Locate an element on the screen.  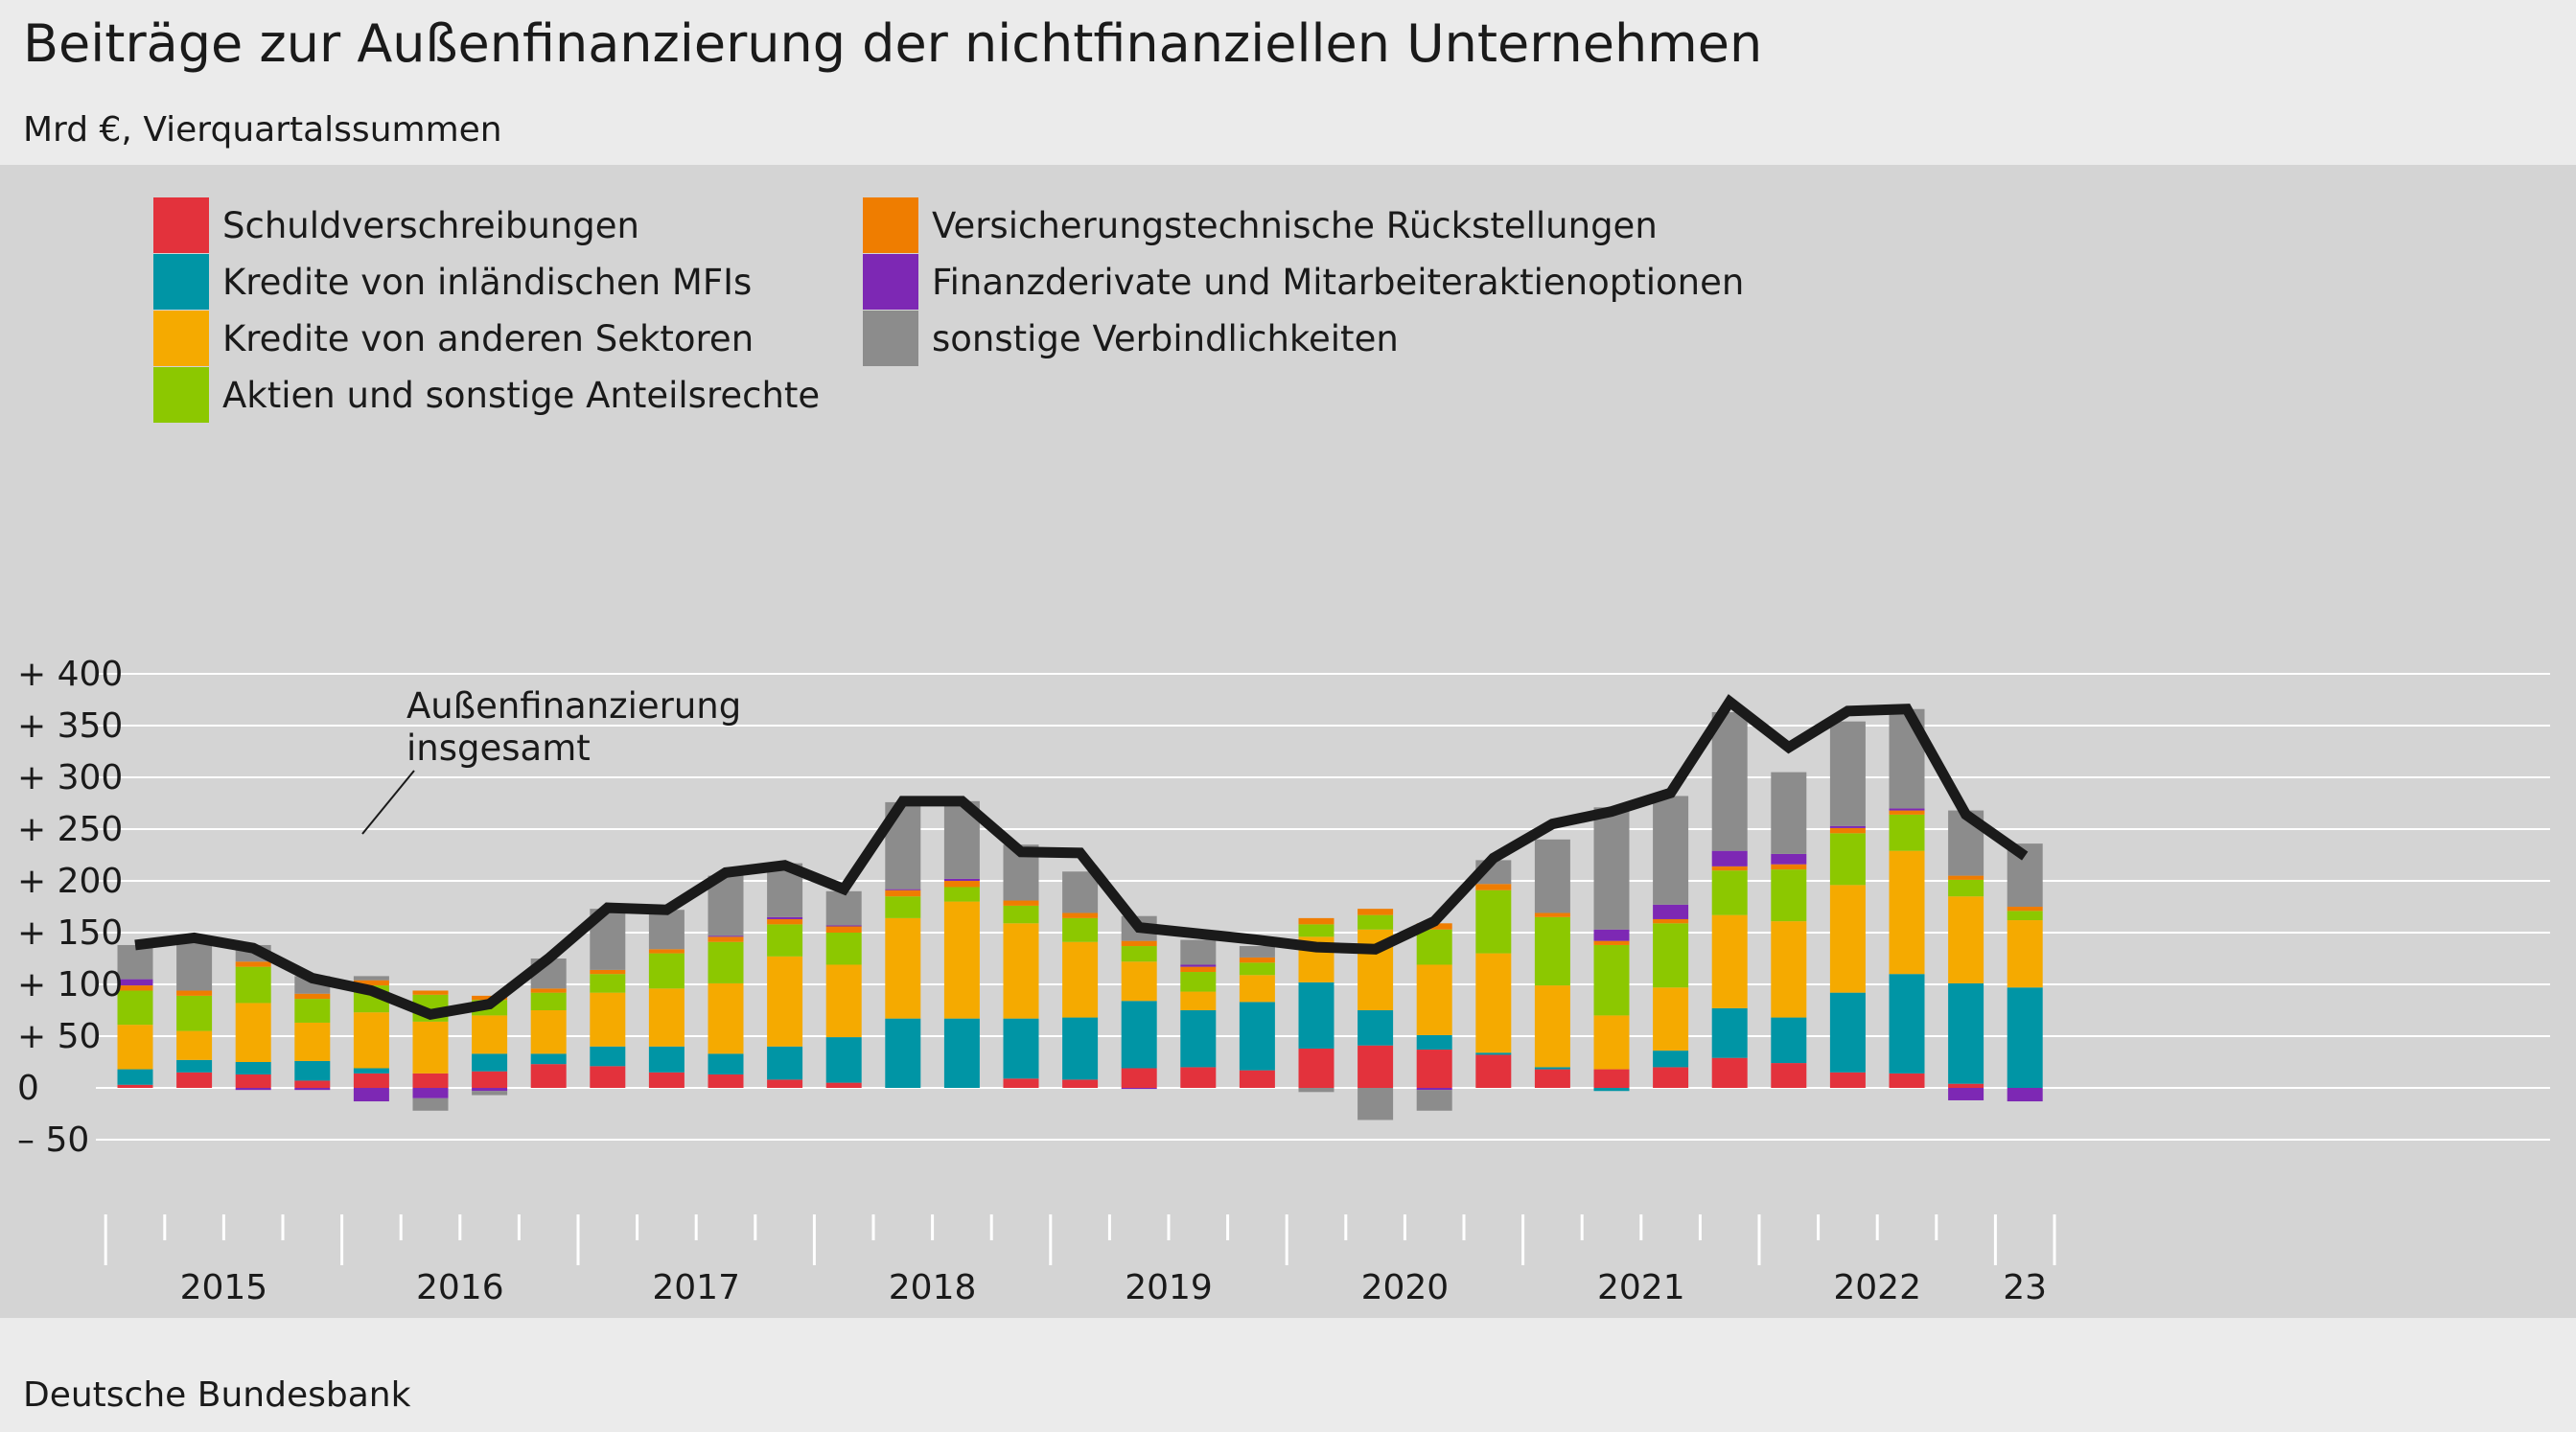
y-tick-label: + 400 is located at coordinates (70, 674).